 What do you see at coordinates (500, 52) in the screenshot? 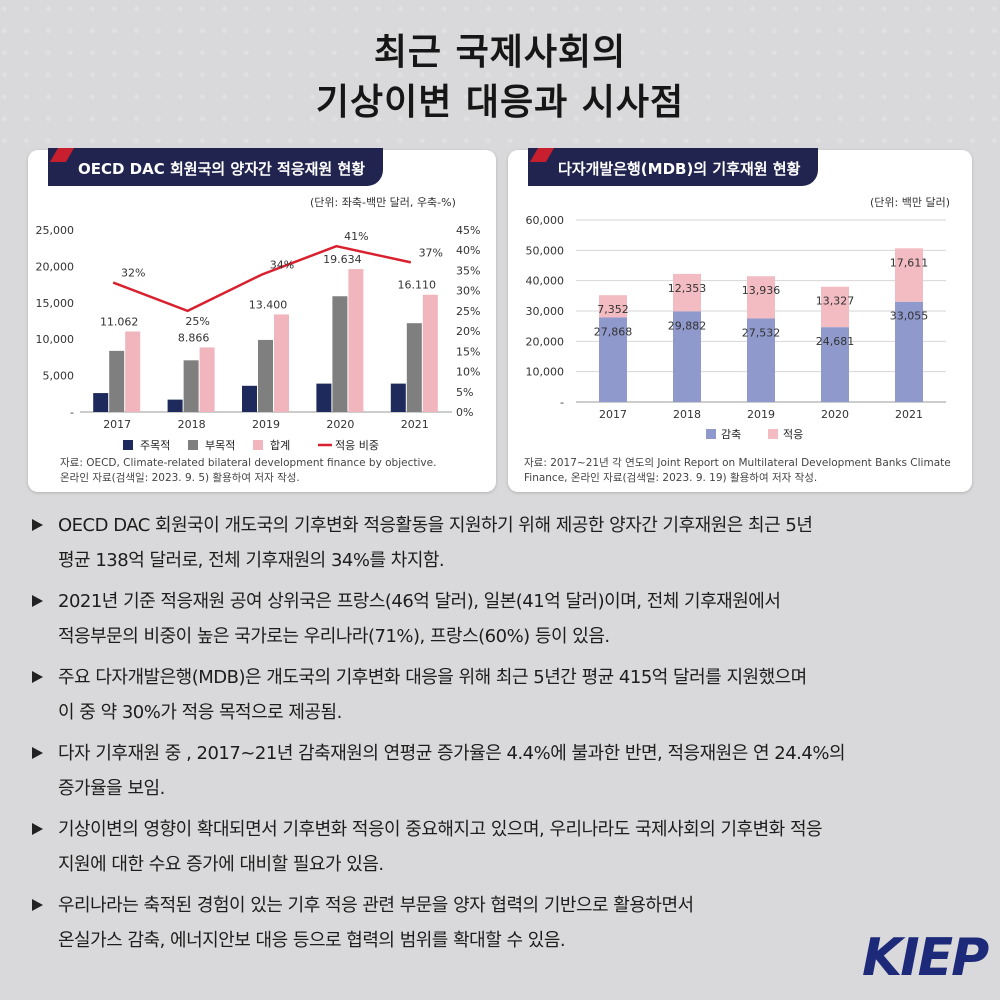
I see `title-line-1: 최근 국제사회의` at bounding box center [500, 52].